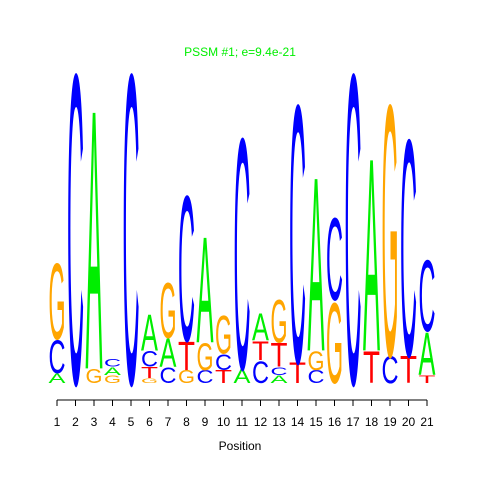  Describe the element at coordinates (94, 422) in the screenshot. I see `x-tick-label: 3` at that location.